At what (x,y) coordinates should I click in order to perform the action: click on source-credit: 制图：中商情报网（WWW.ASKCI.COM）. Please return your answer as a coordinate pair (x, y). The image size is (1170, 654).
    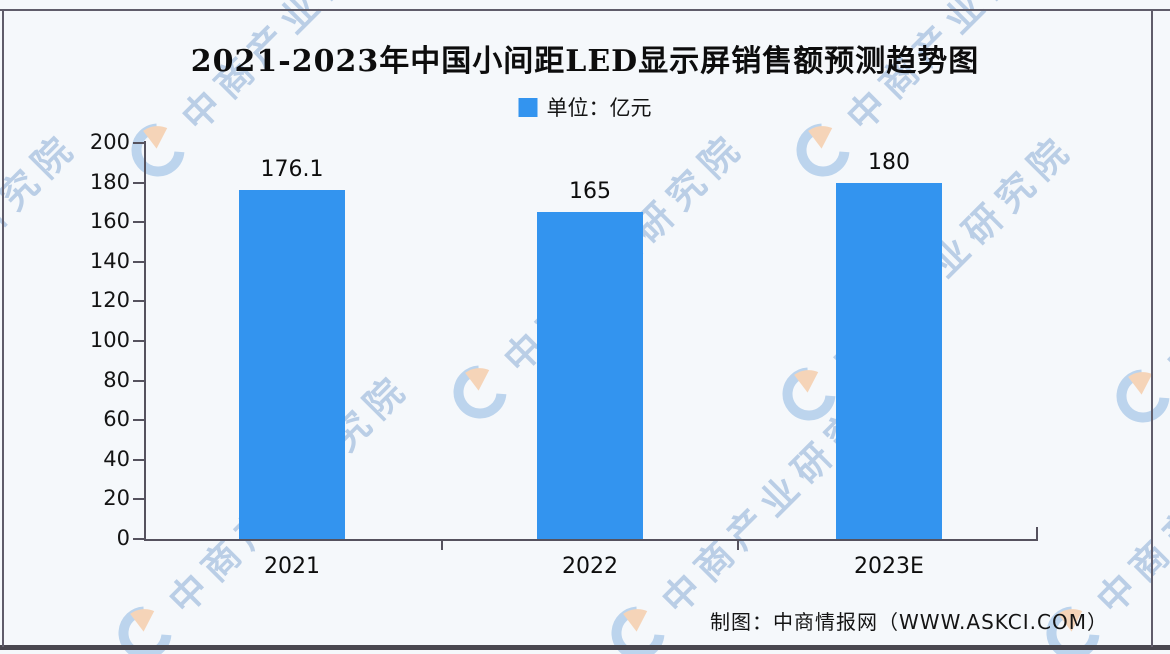
    Looking at the image, I should click on (909, 622).